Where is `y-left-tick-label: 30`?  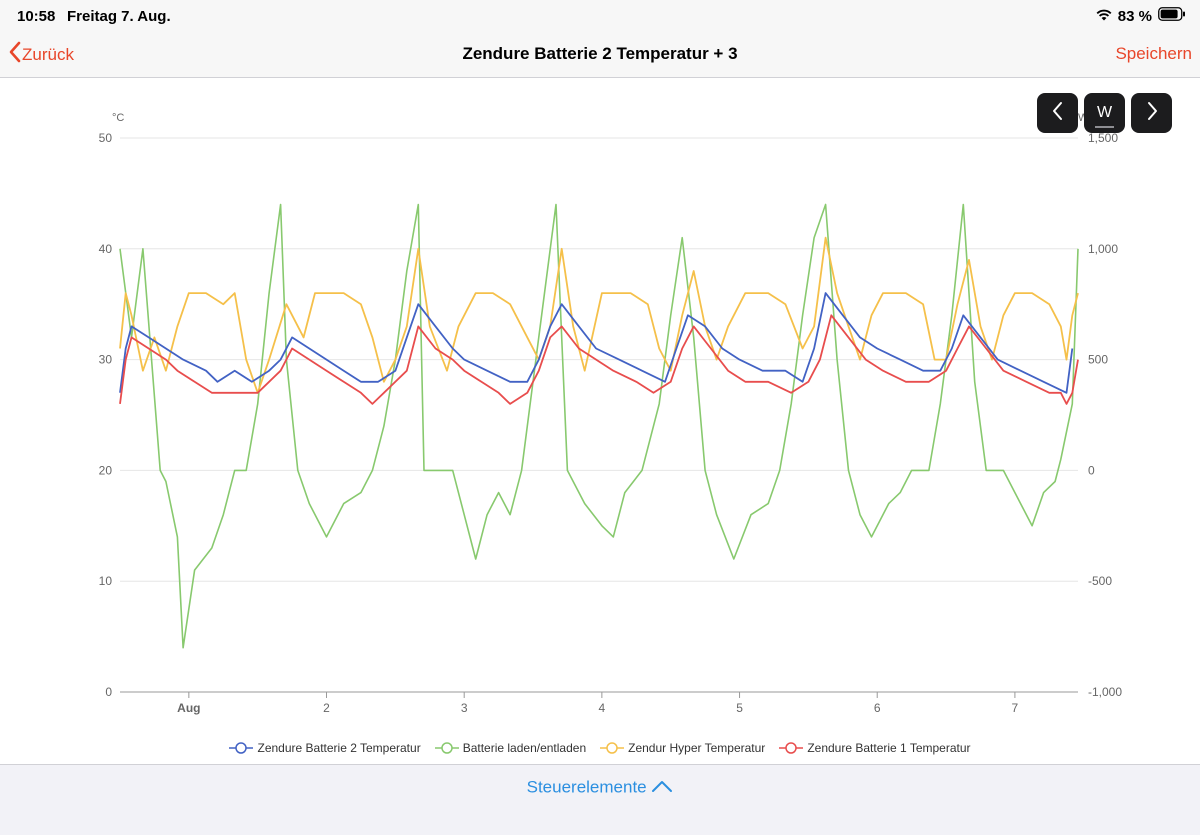
y-left-tick-label: 30 is located at coordinates (106, 360).